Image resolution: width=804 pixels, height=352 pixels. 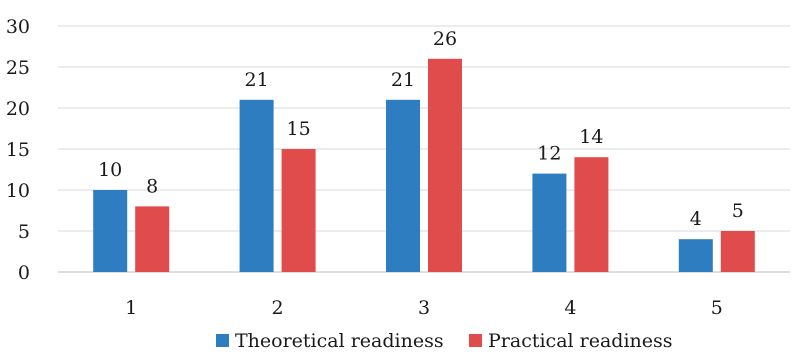 I want to click on x-tick-label: 3, so click(x=424, y=308).